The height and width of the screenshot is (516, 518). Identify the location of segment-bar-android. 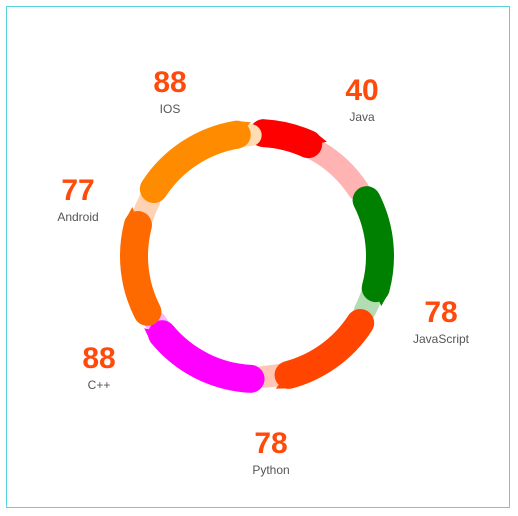
(141, 268).